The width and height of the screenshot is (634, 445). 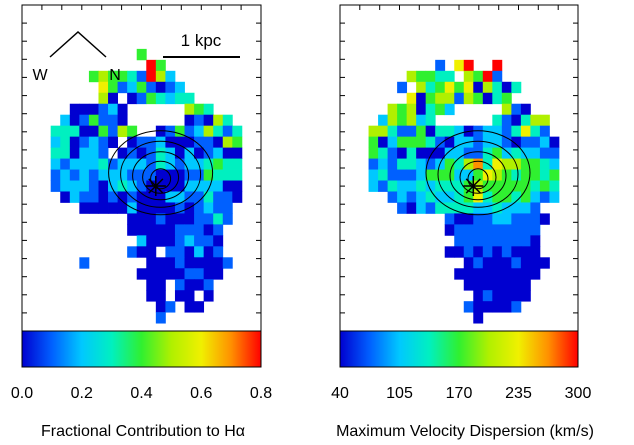 I want to click on contours-left, so click(x=161, y=173).